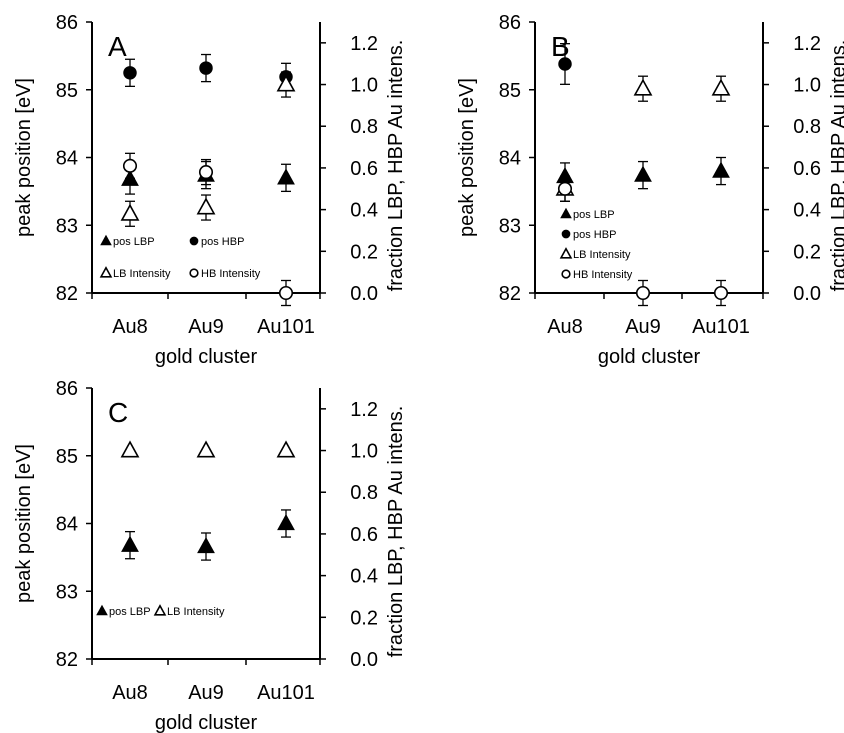 The height and width of the screenshot is (733, 844). I want to click on panel-letter: B, so click(560, 46).